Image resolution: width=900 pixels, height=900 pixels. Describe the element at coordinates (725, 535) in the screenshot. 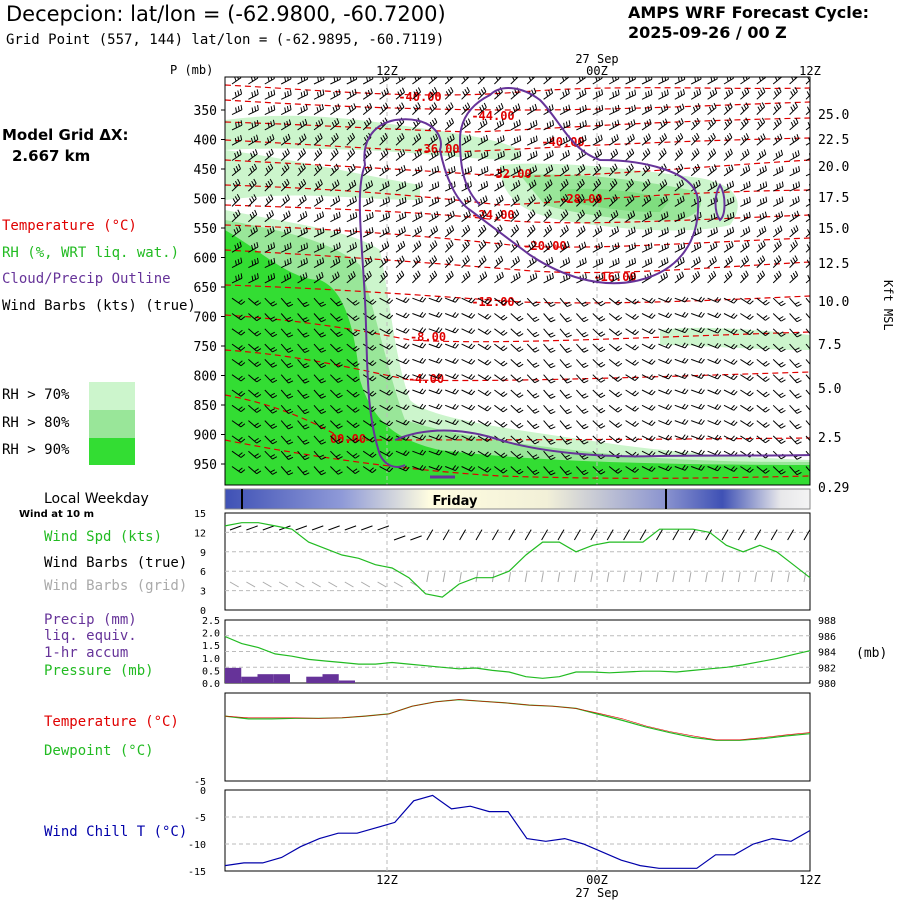

I see `true-barb` at that location.